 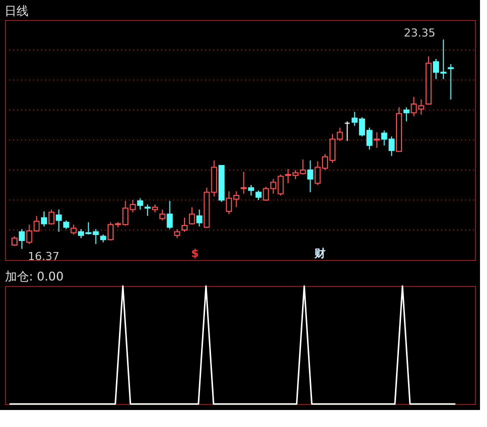 What do you see at coordinates (420, 33) in the screenshot?
I see `annotation: 23.35` at bounding box center [420, 33].